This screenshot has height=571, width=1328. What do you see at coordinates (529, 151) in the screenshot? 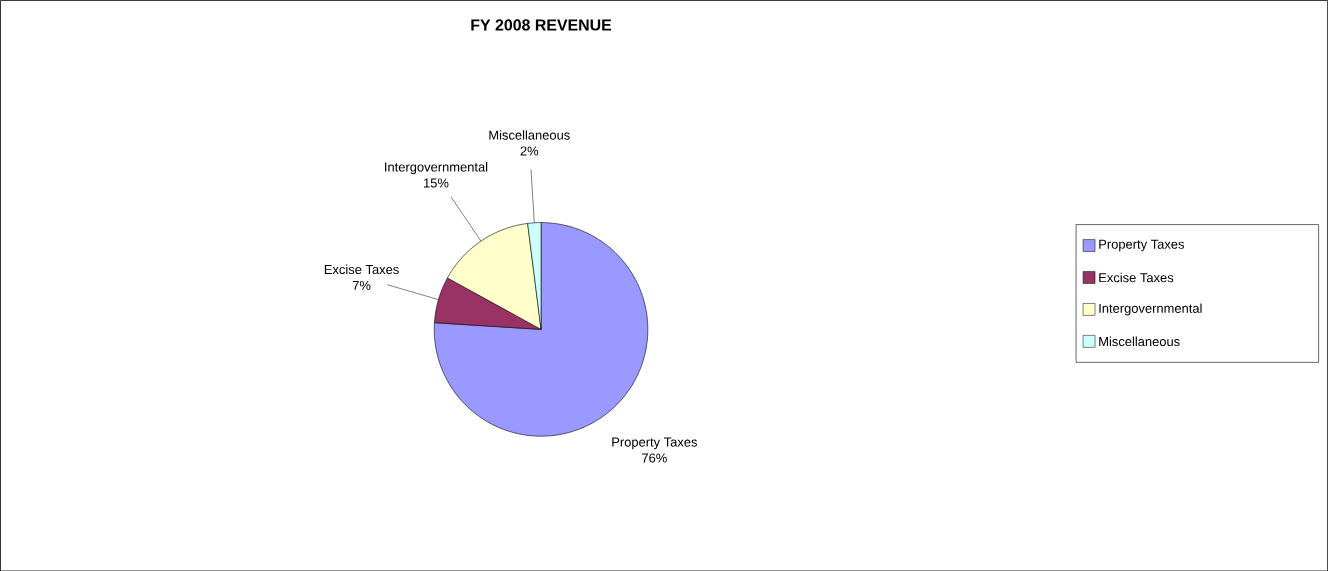
I see `data-label: 2%` at bounding box center [529, 151].